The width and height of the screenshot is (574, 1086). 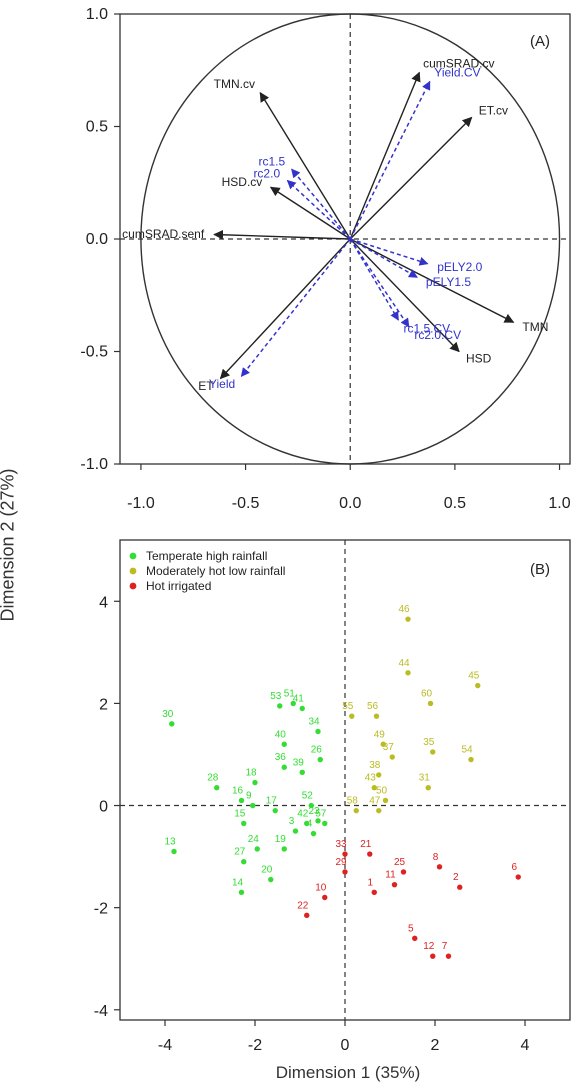 What do you see at coordinates (350, 503) in the screenshot?
I see `panel-a-x-tick-label: 0.0` at bounding box center [350, 503].